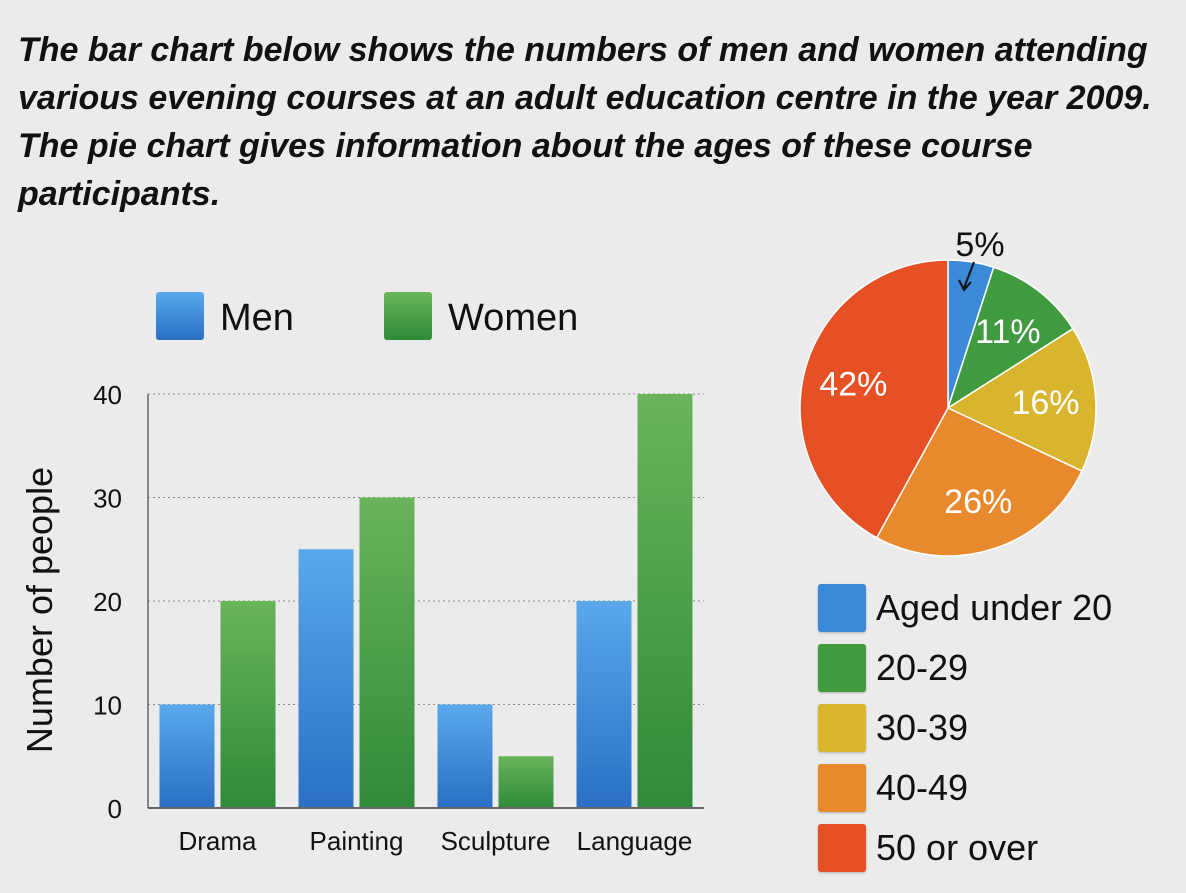  I want to click on x-tick-label: Language, so click(635, 841).